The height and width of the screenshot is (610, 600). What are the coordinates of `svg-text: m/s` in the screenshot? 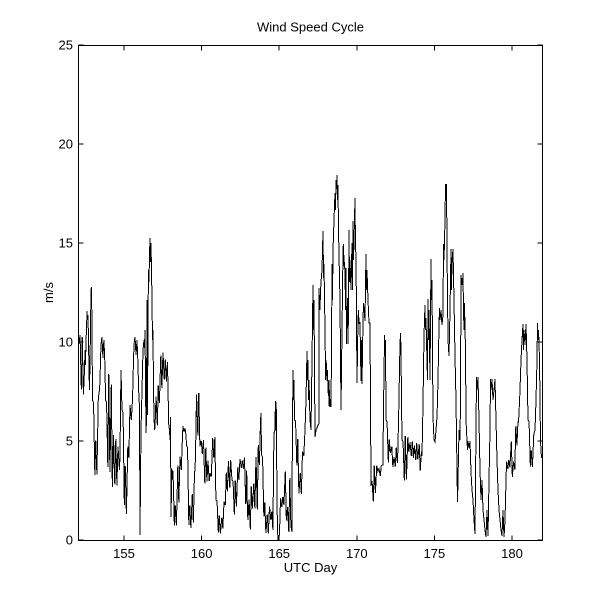 It's located at (48, 292).